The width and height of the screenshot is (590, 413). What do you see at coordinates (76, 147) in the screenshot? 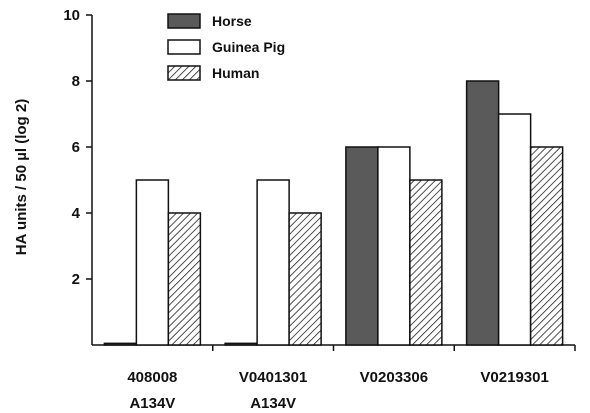
I see `y-tick-label: 6` at bounding box center [76, 147].